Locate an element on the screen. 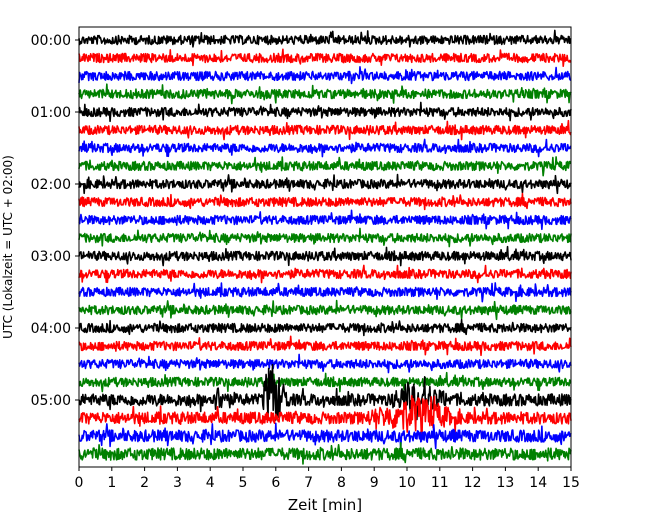 The image size is (650, 520). x-tick-label: 13 is located at coordinates (505, 483).